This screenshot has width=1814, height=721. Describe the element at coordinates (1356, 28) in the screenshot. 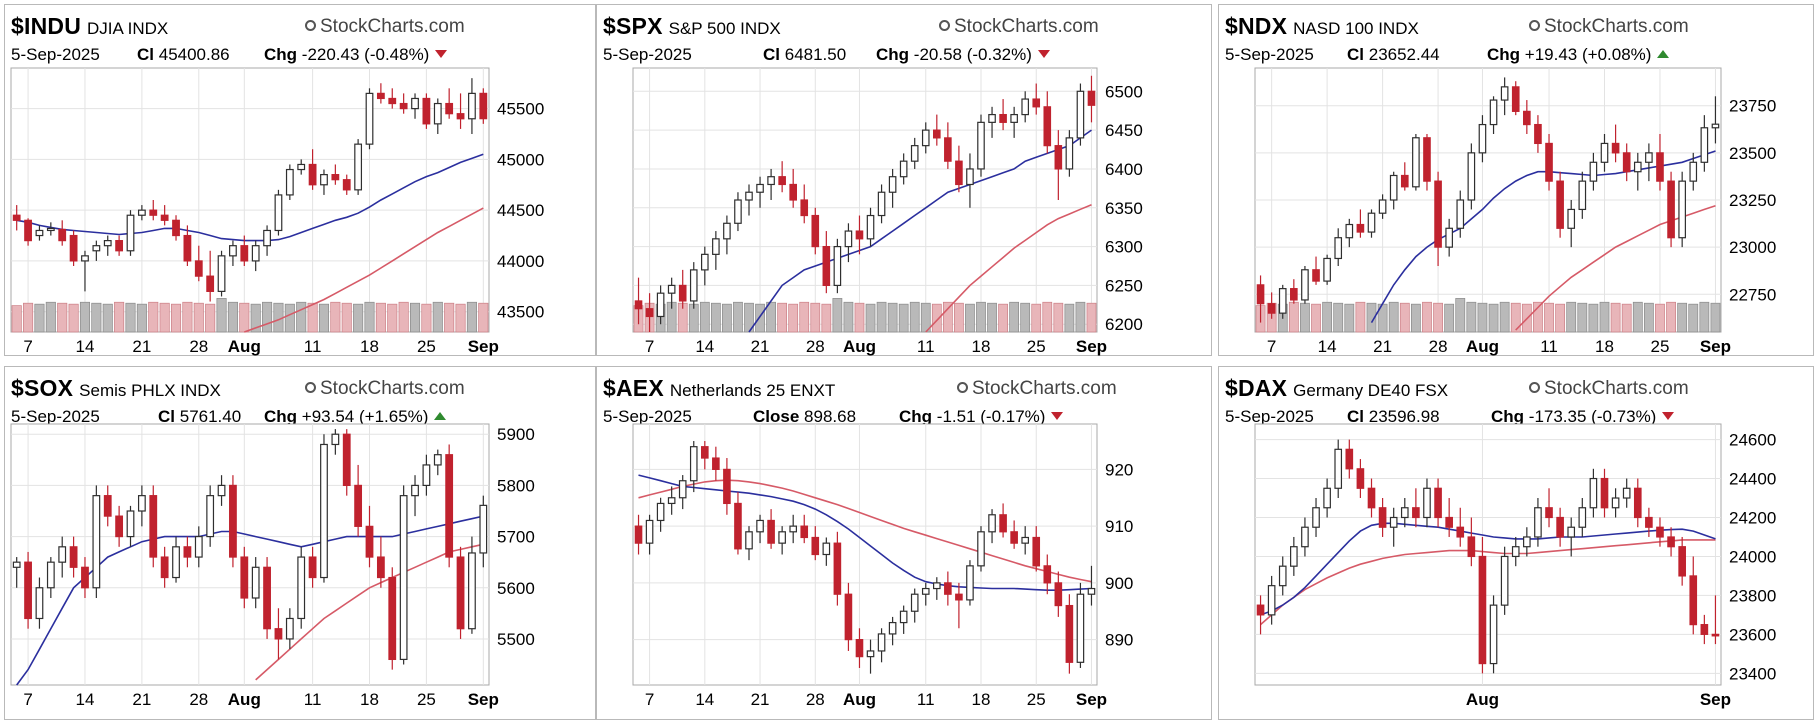

I see `index-name: NASD 100 INDX` at that location.